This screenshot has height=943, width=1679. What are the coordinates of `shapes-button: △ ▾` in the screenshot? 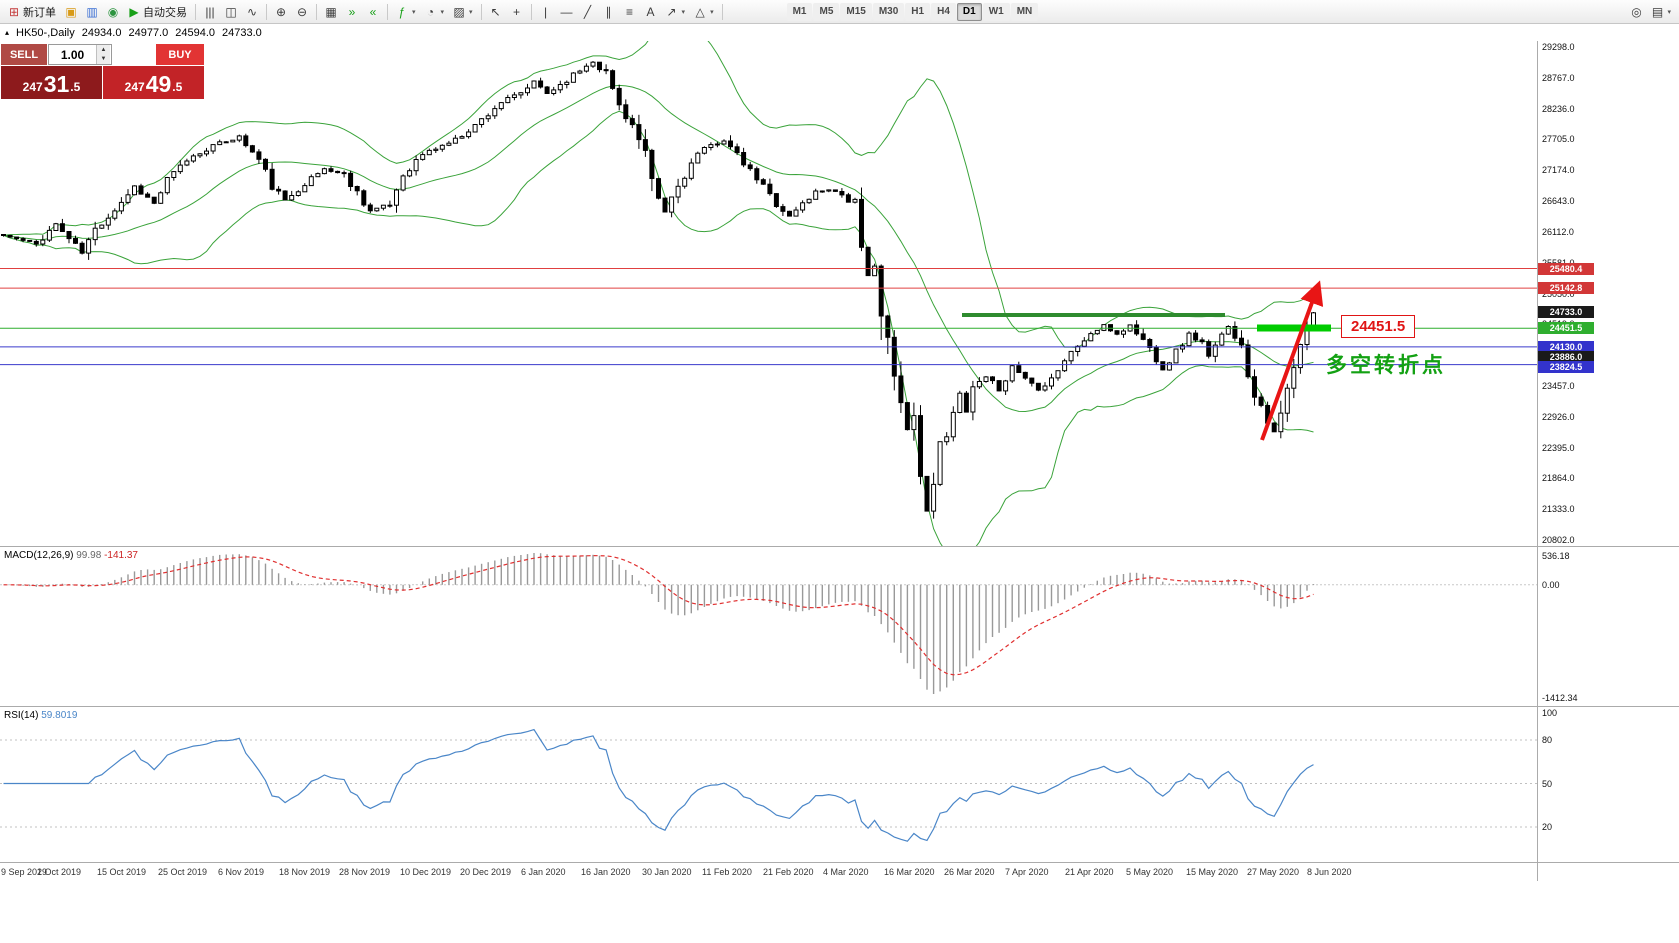 It's located at (704, 12).